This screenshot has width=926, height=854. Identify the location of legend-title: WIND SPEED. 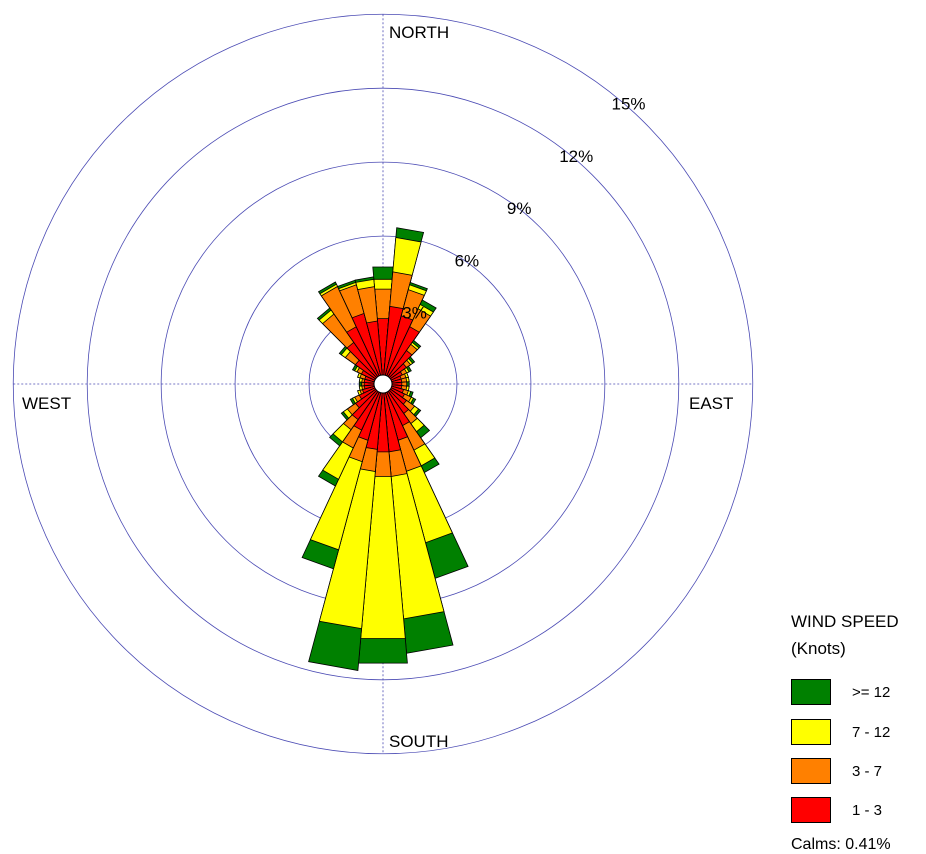
(845, 621).